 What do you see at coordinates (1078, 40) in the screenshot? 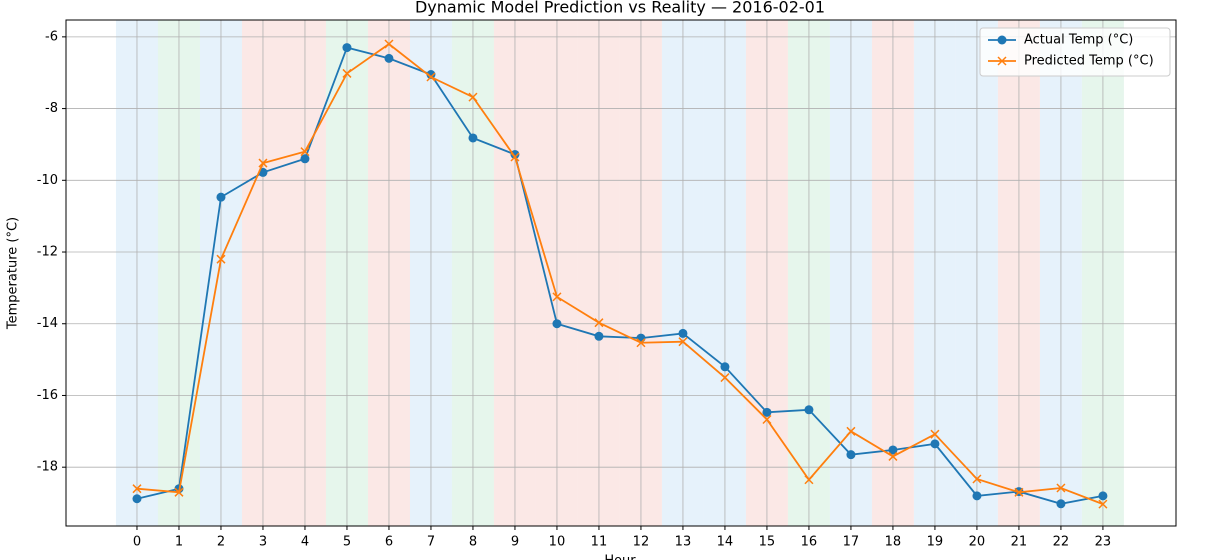
I see `legend-label: Actual Temp (°C)` at bounding box center [1078, 40].